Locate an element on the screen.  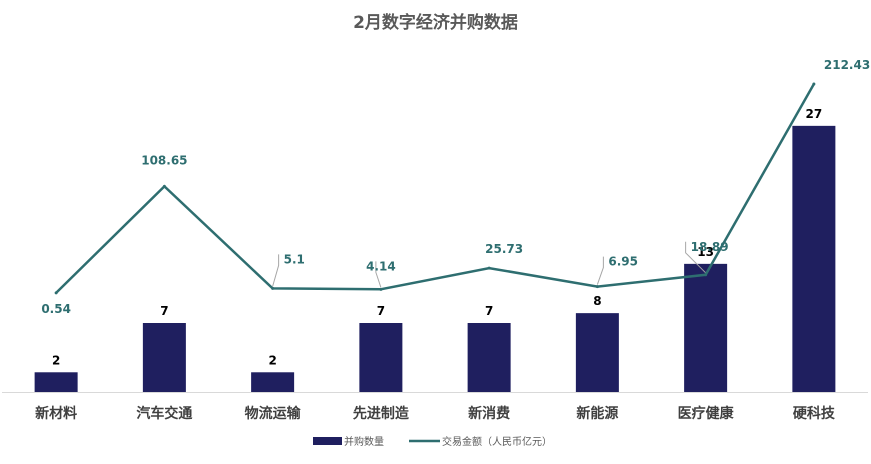
legend-bar-label: 并购数量 is located at coordinates (364, 441).